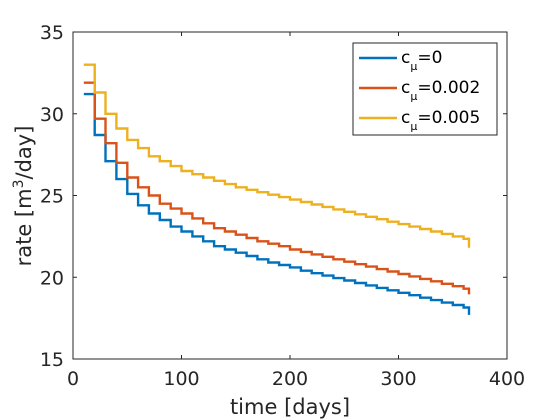  What do you see at coordinates (421, 60) in the screenshot?
I see `legend-label-1: cμ=0` at bounding box center [421, 60].